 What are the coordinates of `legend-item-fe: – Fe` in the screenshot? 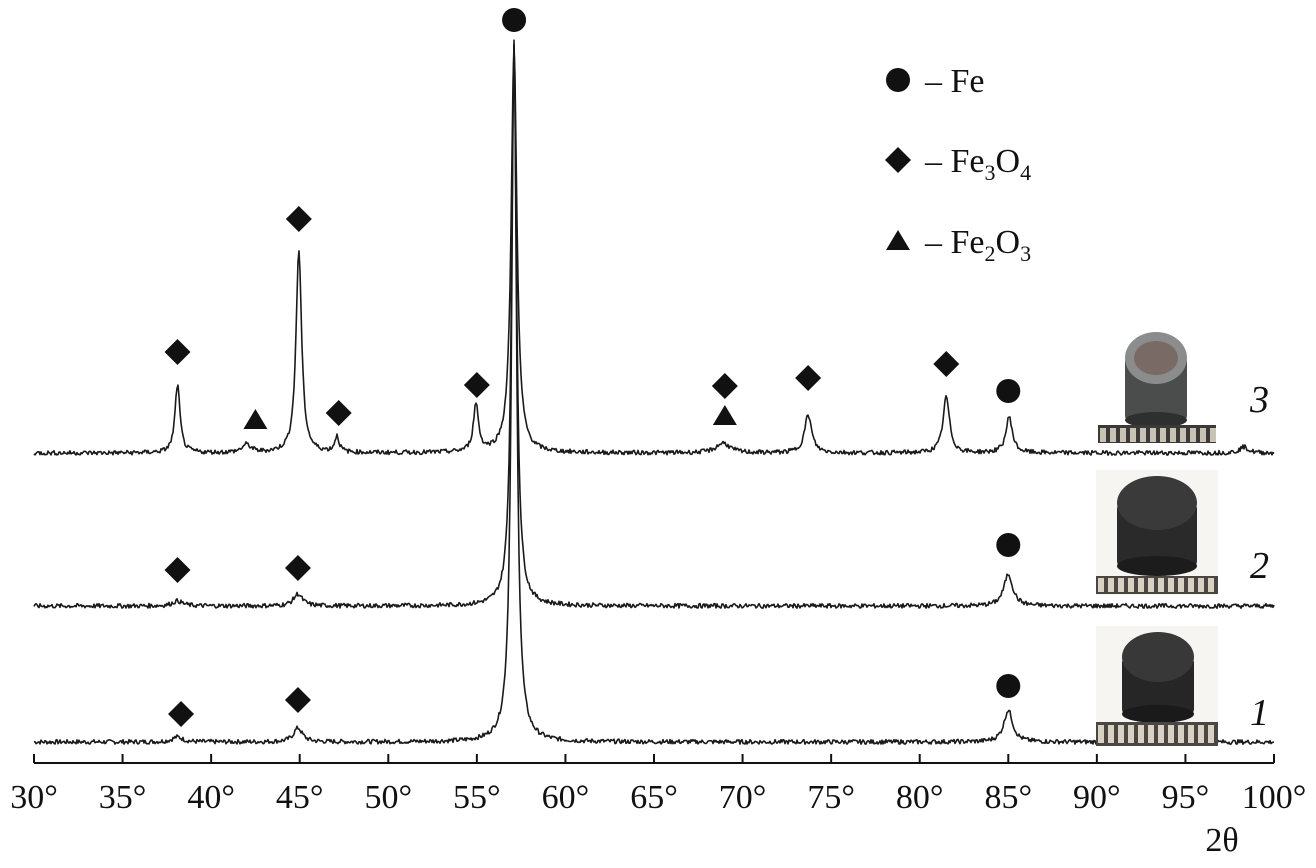 It's located at (935, 81).